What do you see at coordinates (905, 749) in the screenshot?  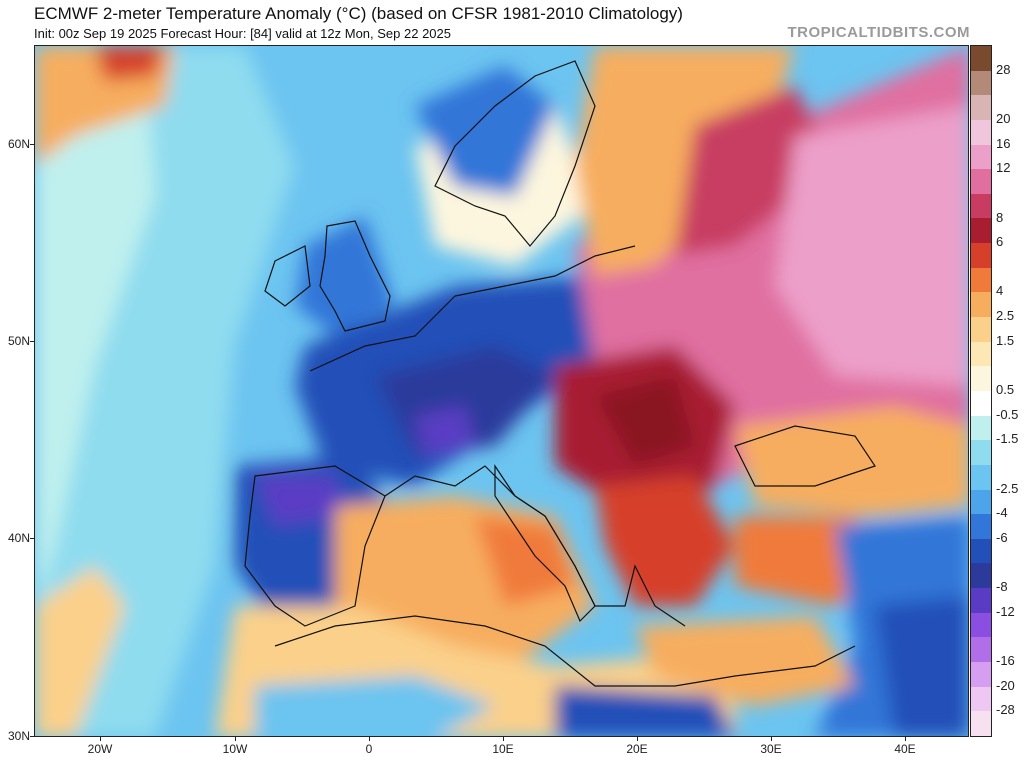 I see `lon-label-40e: 40E` at bounding box center [905, 749].